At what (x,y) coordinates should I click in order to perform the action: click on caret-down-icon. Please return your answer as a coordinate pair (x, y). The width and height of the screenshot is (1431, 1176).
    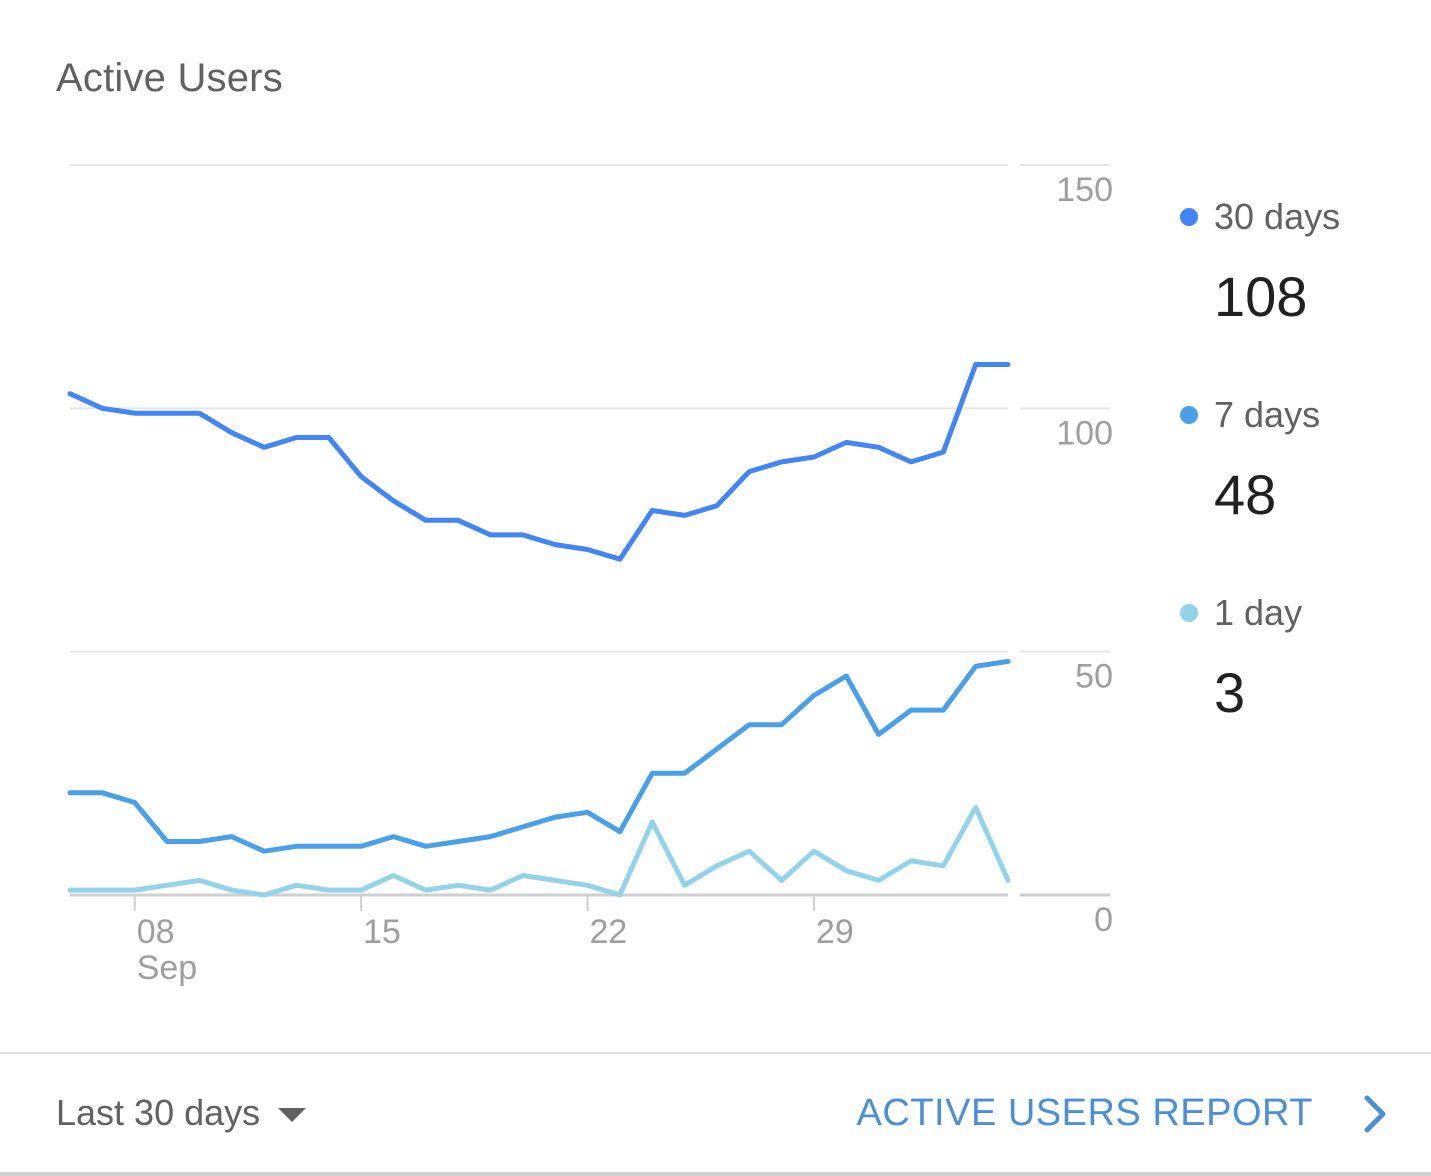
    Looking at the image, I should click on (292, 1115).